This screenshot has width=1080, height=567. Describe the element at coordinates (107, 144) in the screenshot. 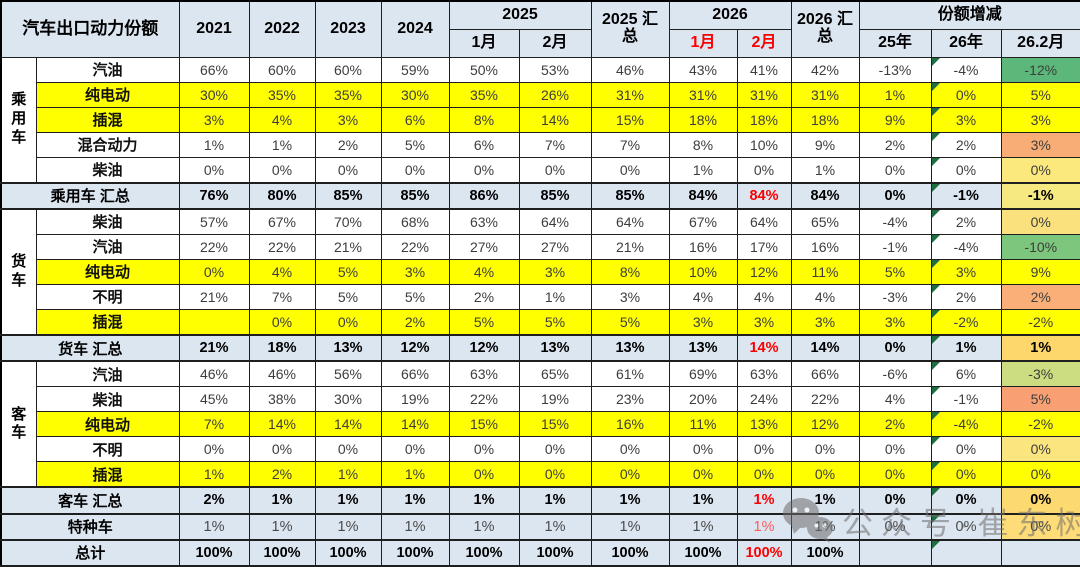

I see `row-label: 混合动力` at that location.